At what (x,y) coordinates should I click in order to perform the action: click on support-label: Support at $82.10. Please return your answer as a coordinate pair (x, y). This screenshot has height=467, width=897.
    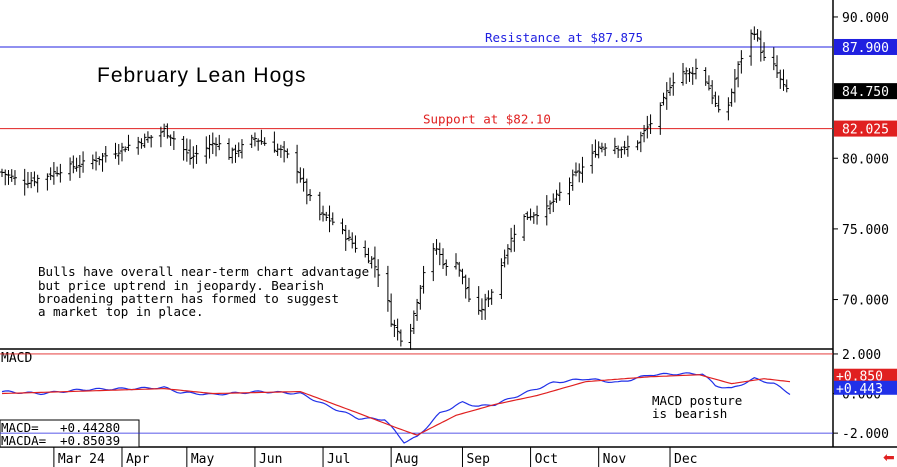
    Looking at the image, I should click on (487, 119).